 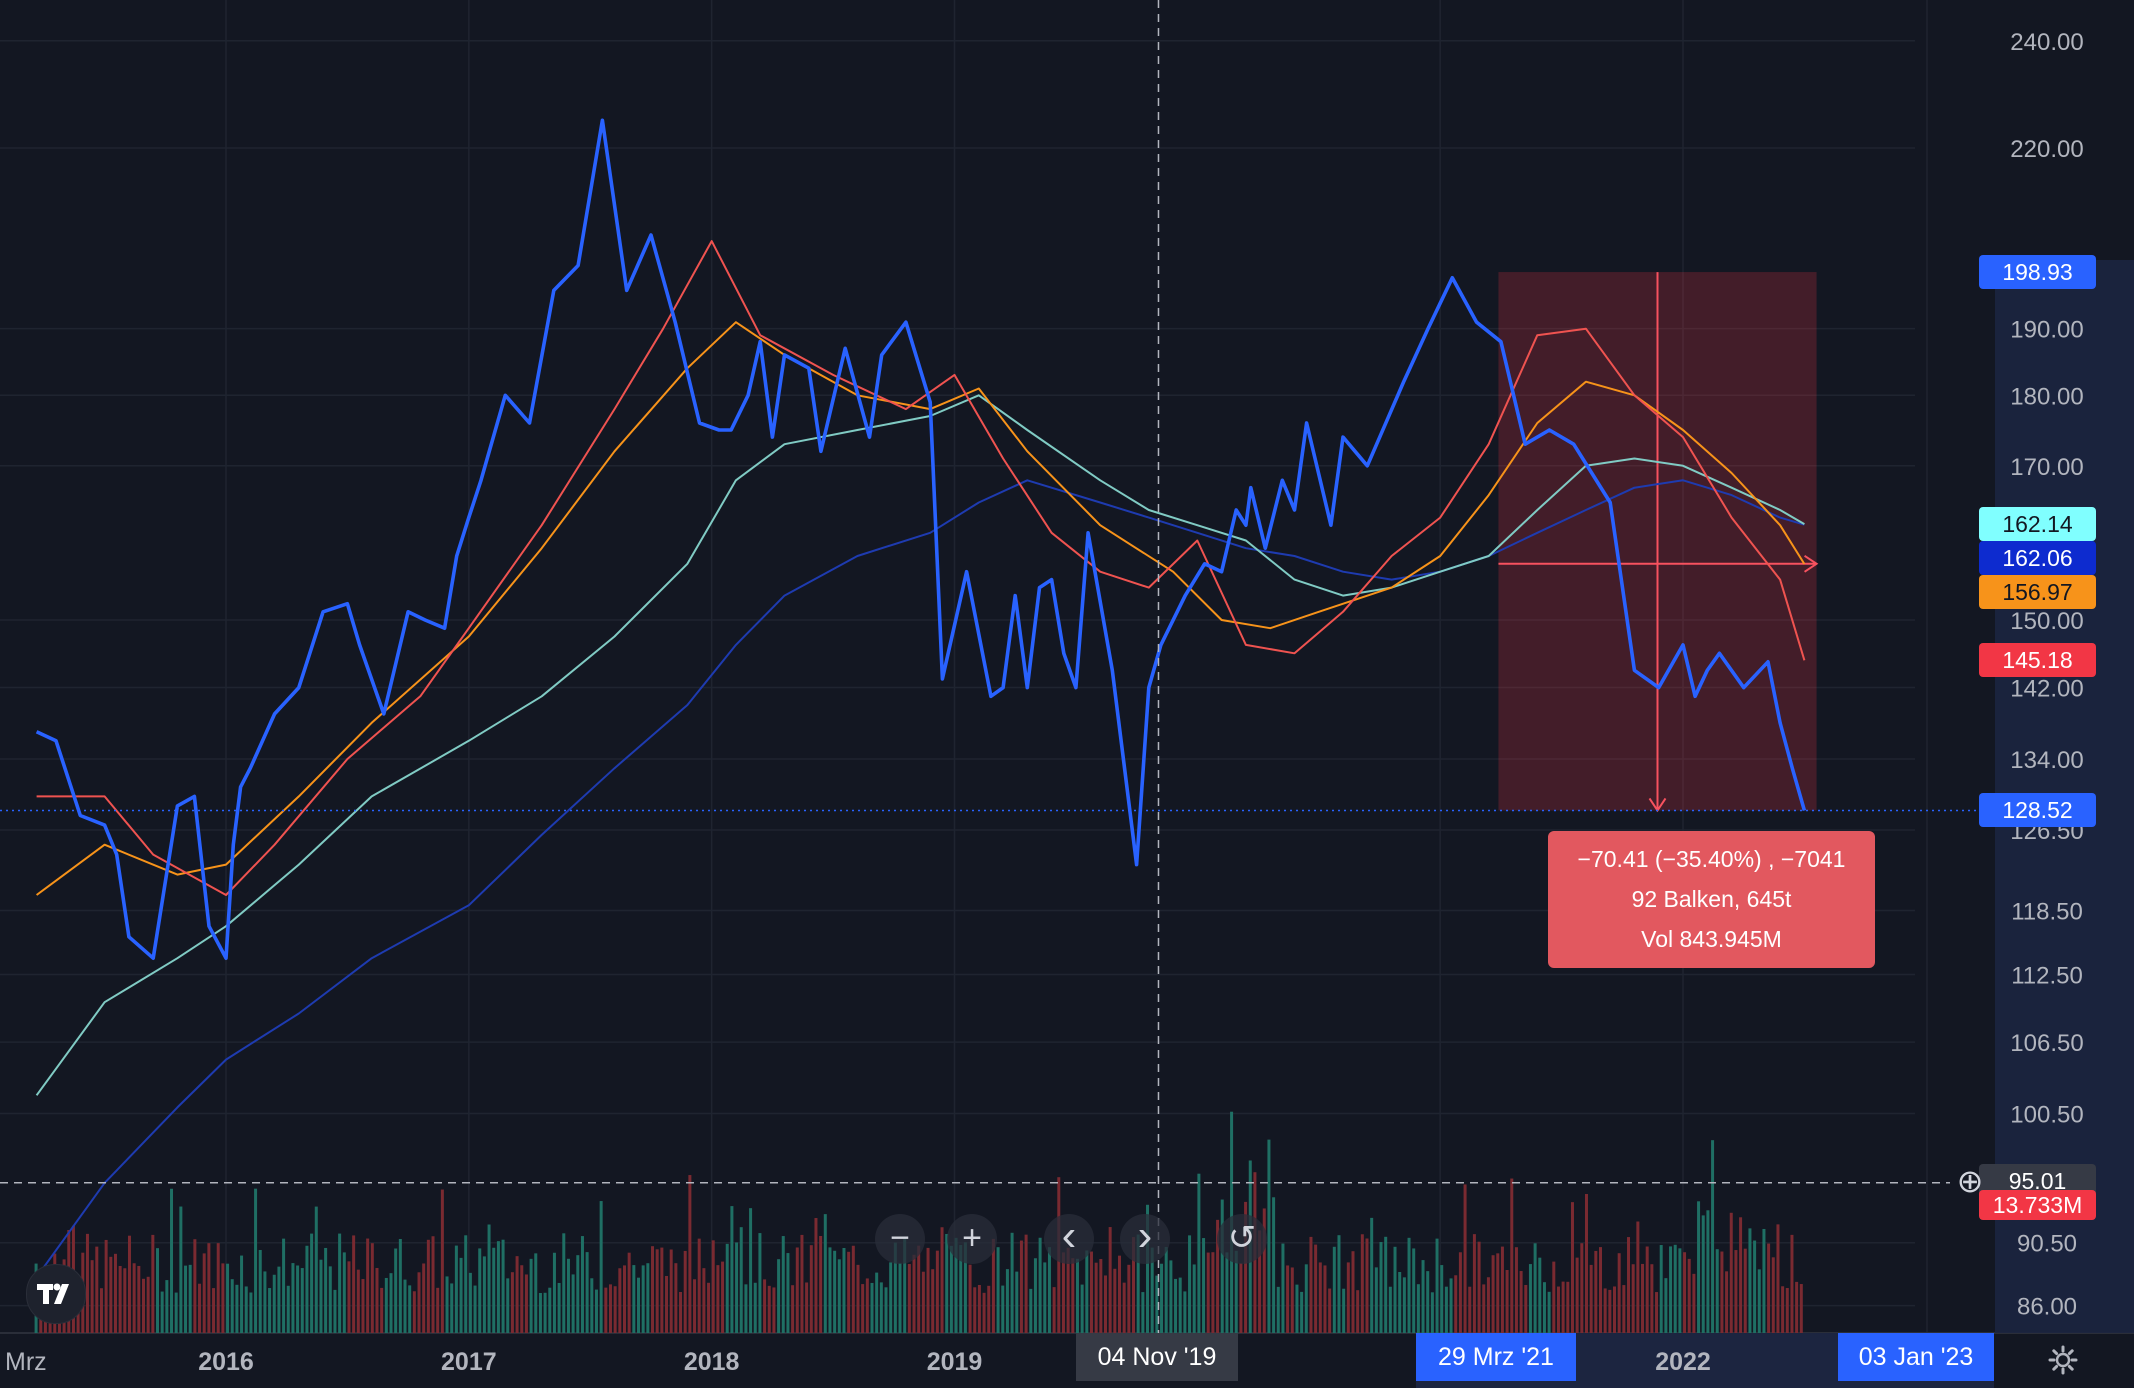 What do you see at coordinates (2037, 810) in the screenshot?
I see `price-label: 128.52` at bounding box center [2037, 810].